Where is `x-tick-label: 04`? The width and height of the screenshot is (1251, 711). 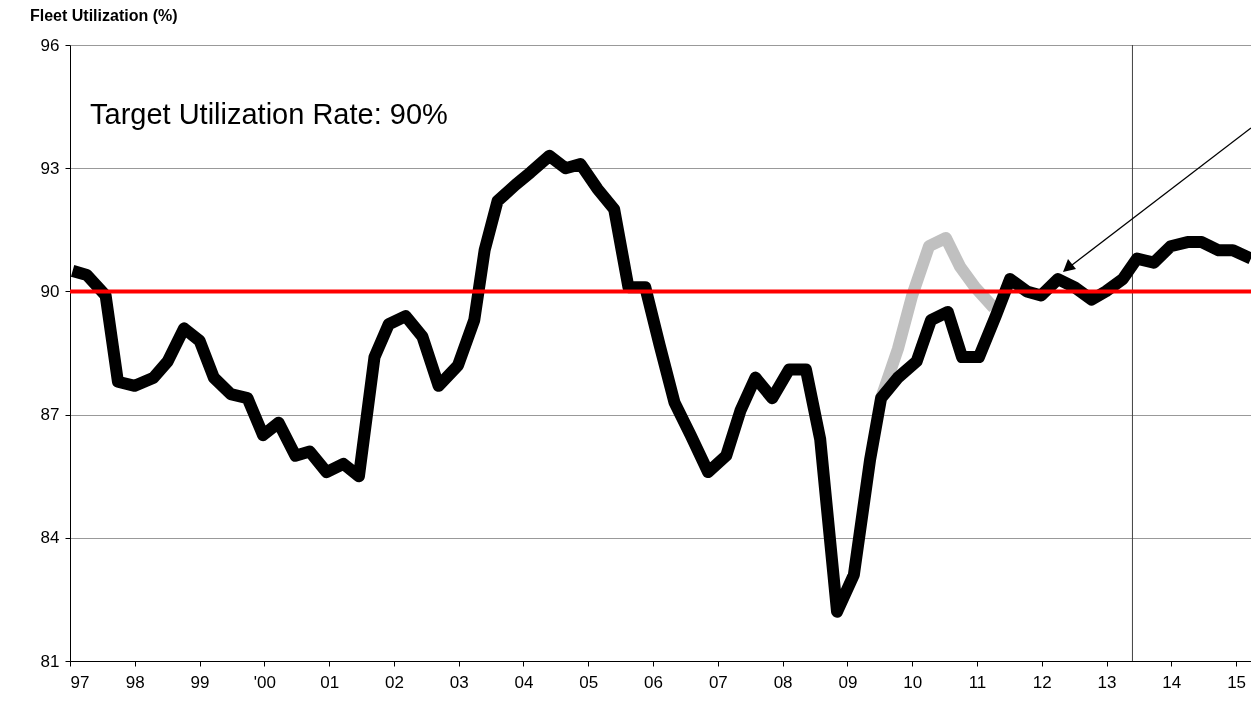
x-tick-label: 04 is located at coordinates (524, 682).